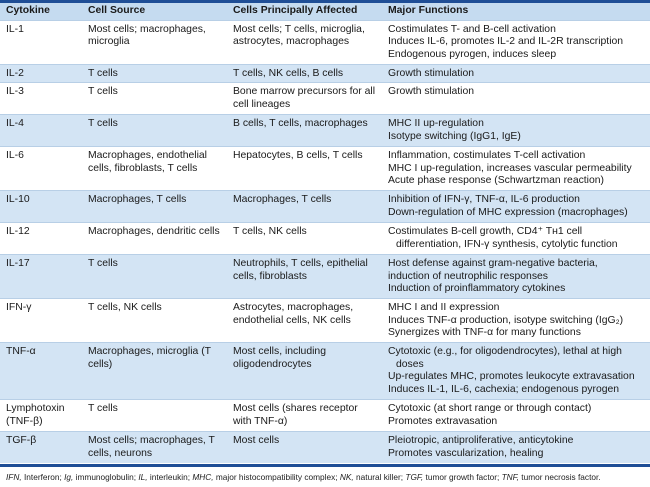 Image resolution: width=650 pixels, height=487 pixels. What do you see at coordinates (41, 42) in the screenshot?
I see `cytokine-cell: IL-1` at bounding box center [41, 42].